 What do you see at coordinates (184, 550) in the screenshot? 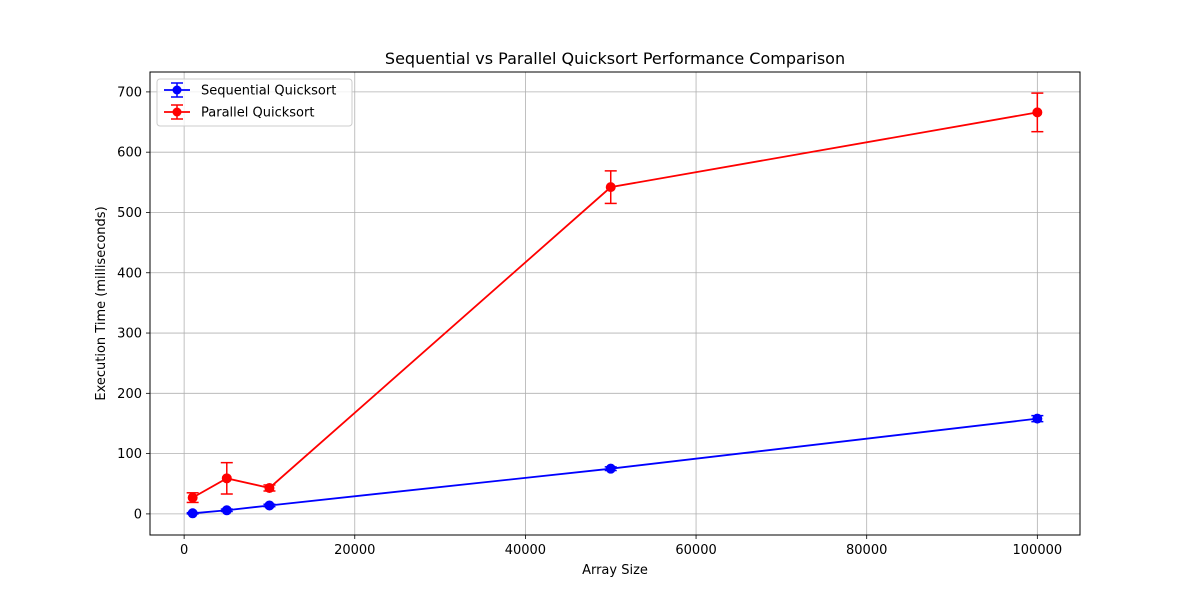
I see `x-tick-label: 0` at bounding box center [184, 550].